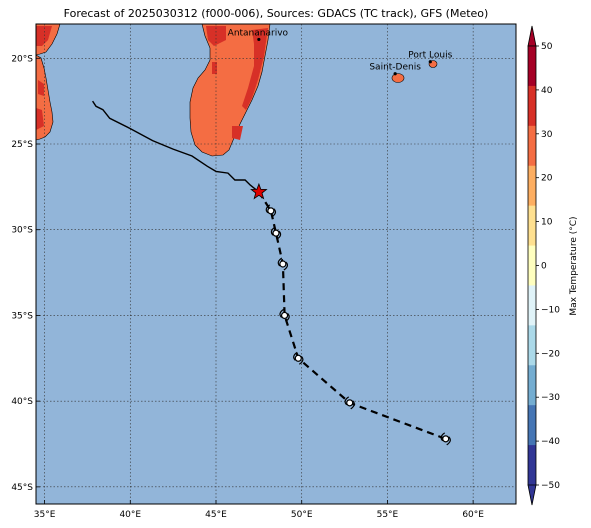 This screenshot has width=591, height=528. I want to click on colorbar-tick-label: 0, so click(544, 267).